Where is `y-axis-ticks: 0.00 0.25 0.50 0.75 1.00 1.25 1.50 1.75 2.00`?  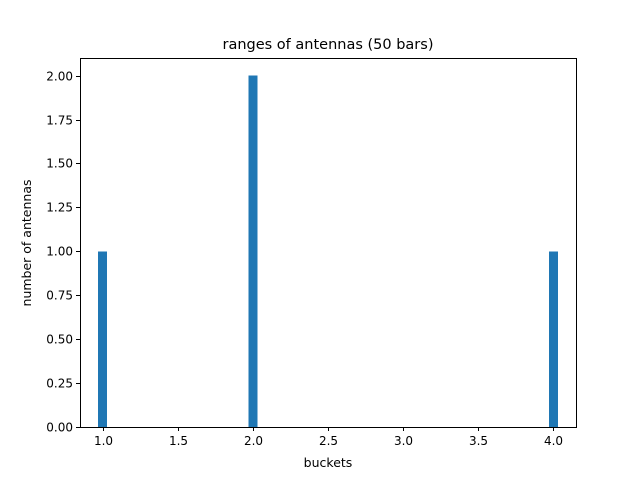 y-axis-ticks: 0.00 0.25 0.50 0.75 1.00 1.25 1.50 1.75 2.00 is located at coordinates (63, 252).